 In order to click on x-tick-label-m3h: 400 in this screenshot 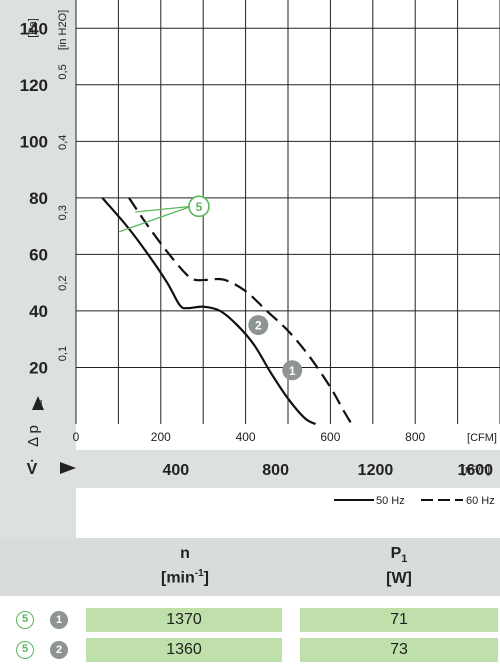, I will do `click(175, 470)`.